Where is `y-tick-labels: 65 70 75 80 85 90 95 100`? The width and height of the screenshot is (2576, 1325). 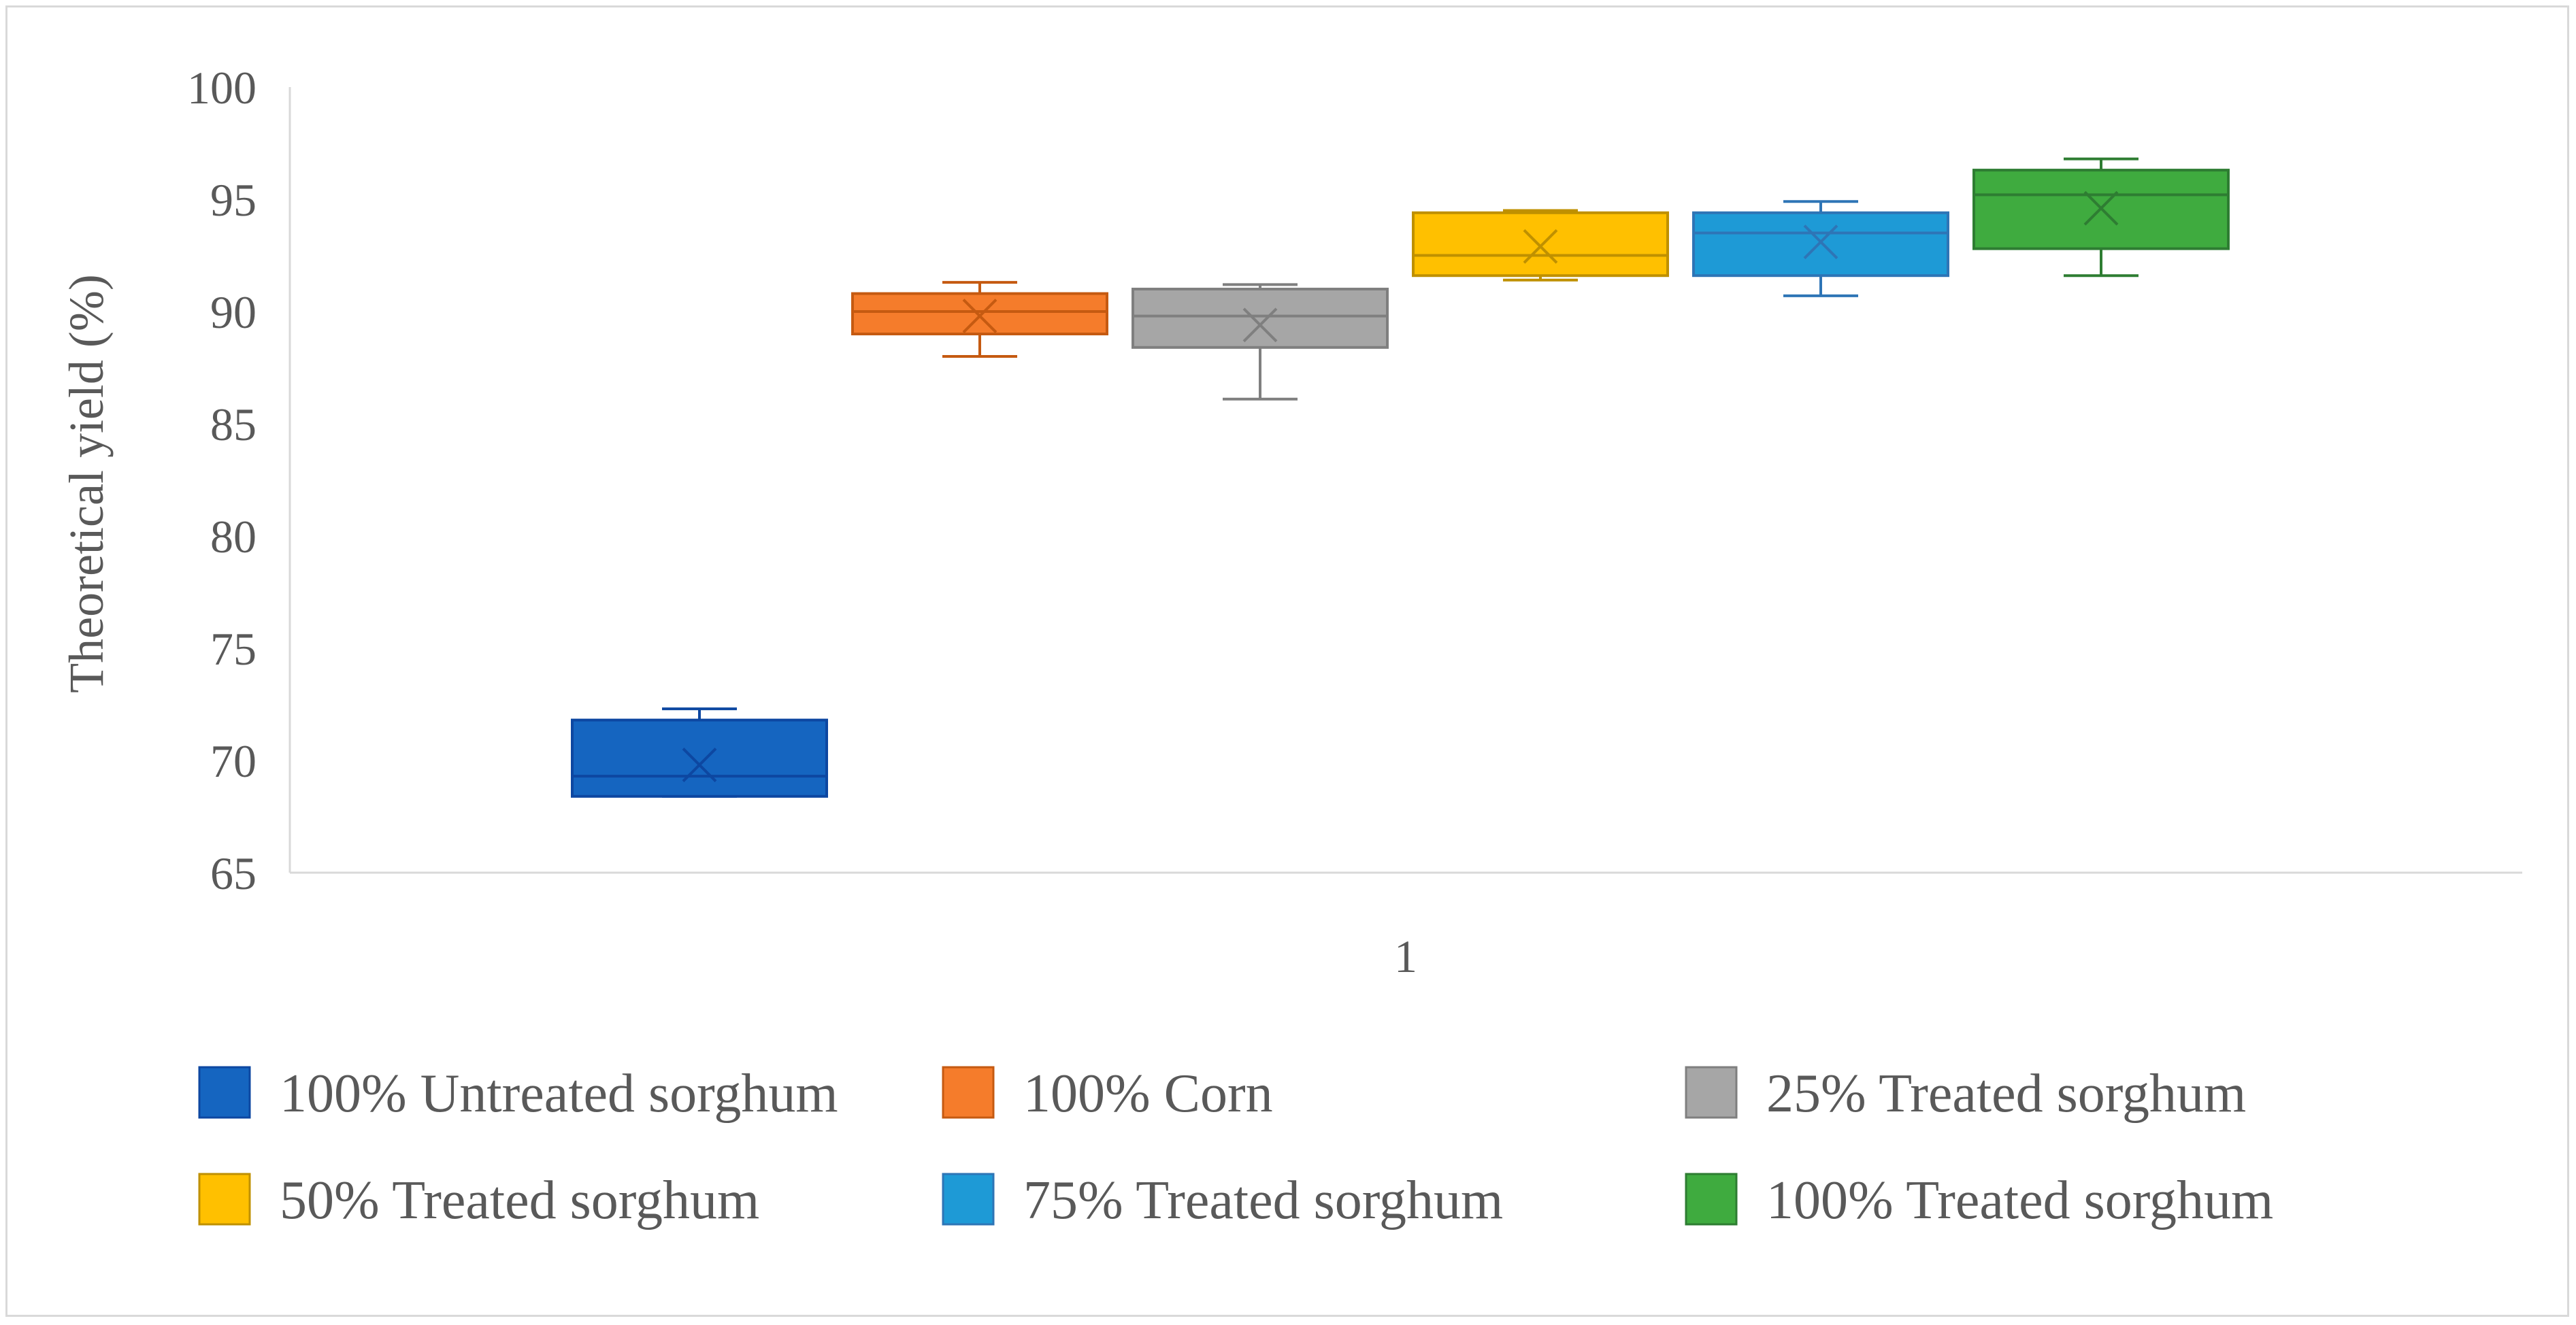 y-tick-labels: 65 70 75 80 85 90 95 100 is located at coordinates (222, 480).